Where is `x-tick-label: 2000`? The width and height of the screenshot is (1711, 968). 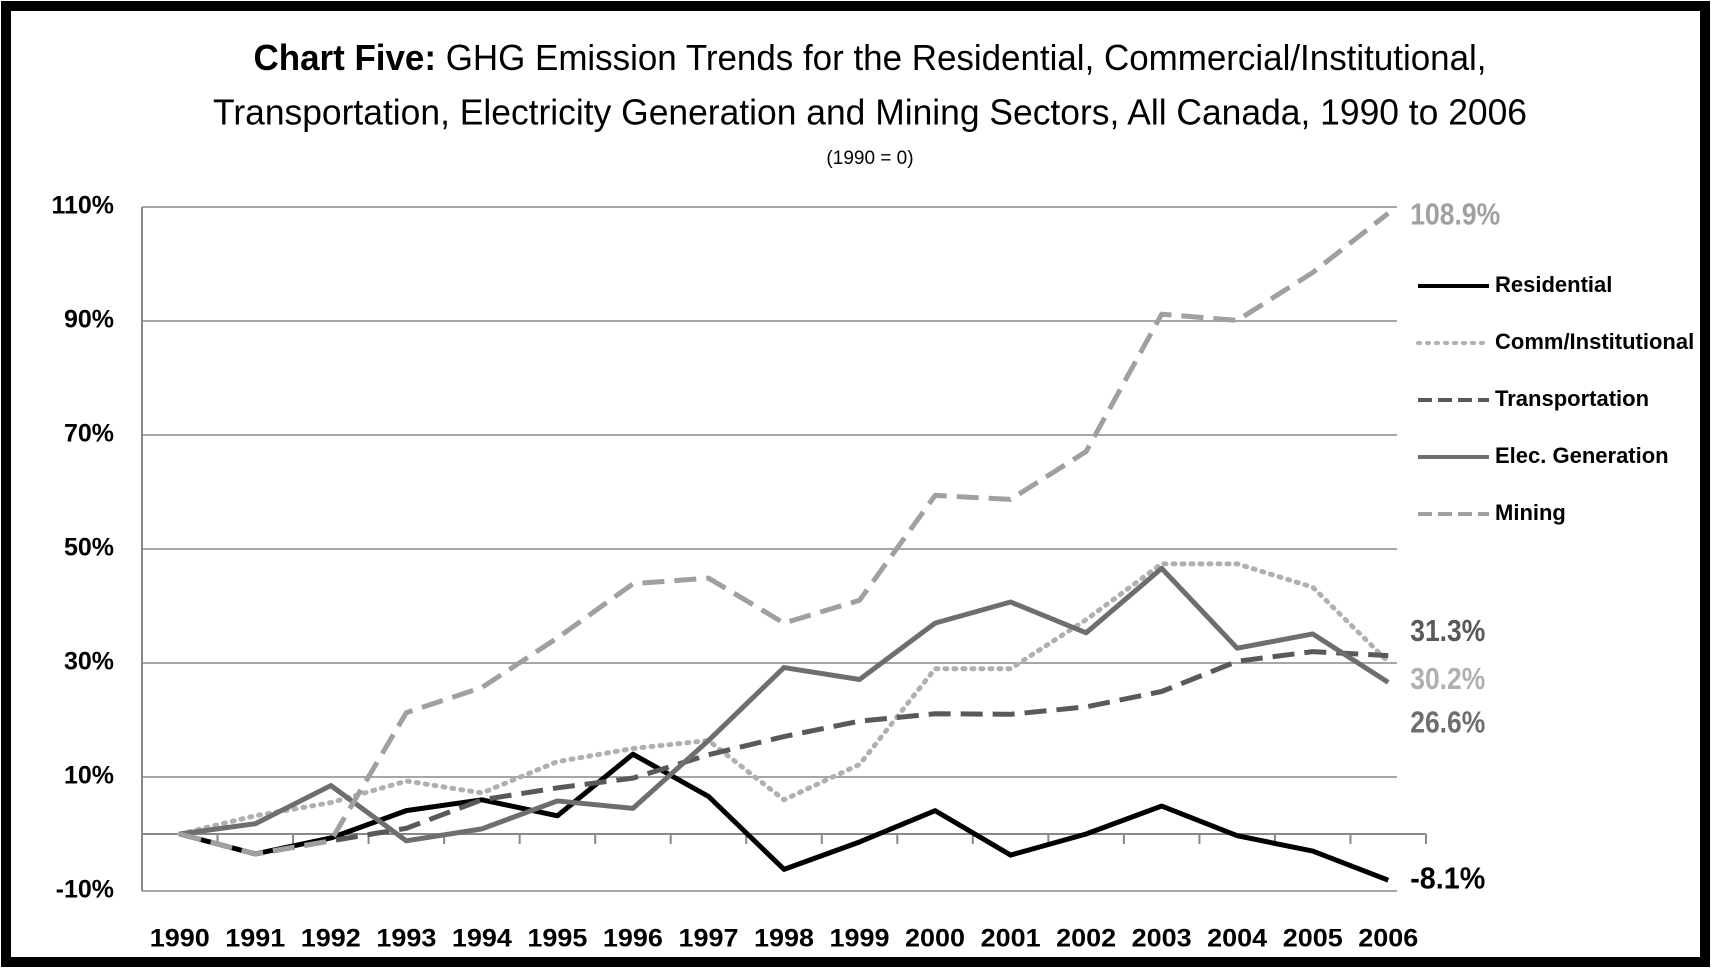 x-tick-label: 2000 is located at coordinates (935, 939).